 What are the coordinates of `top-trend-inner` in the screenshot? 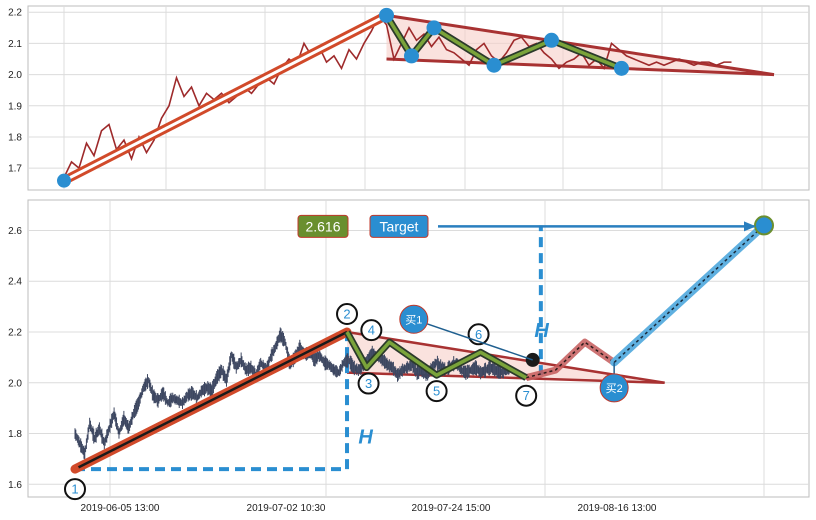 It's located at (225, 98).